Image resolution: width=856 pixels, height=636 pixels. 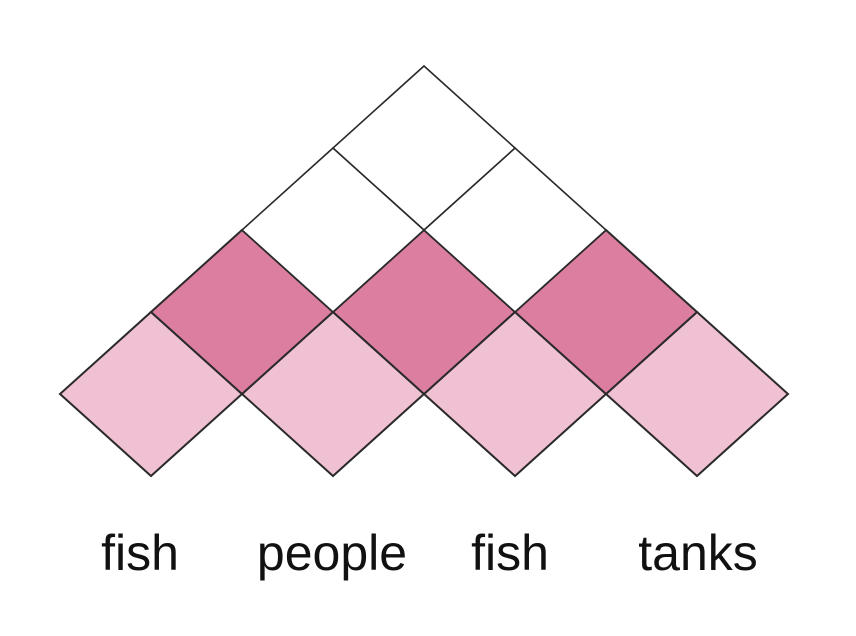 What do you see at coordinates (140, 553) in the screenshot?
I see `word-fish-1: fish` at bounding box center [140, 553].